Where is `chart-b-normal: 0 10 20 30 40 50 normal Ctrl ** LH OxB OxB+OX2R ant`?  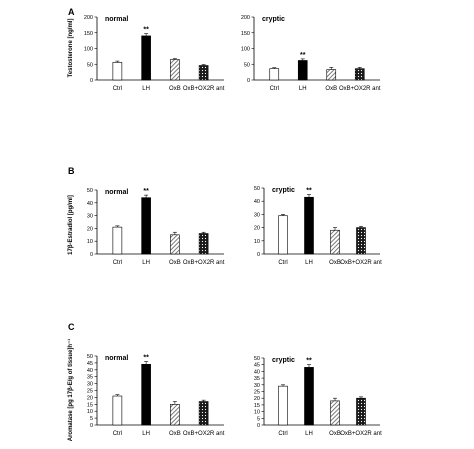 chart-b-normal: 0 10 20 30 40 50 normal Ctrl ** LH OxB OxB+OX2R ant is located at coordinates (156, 227).